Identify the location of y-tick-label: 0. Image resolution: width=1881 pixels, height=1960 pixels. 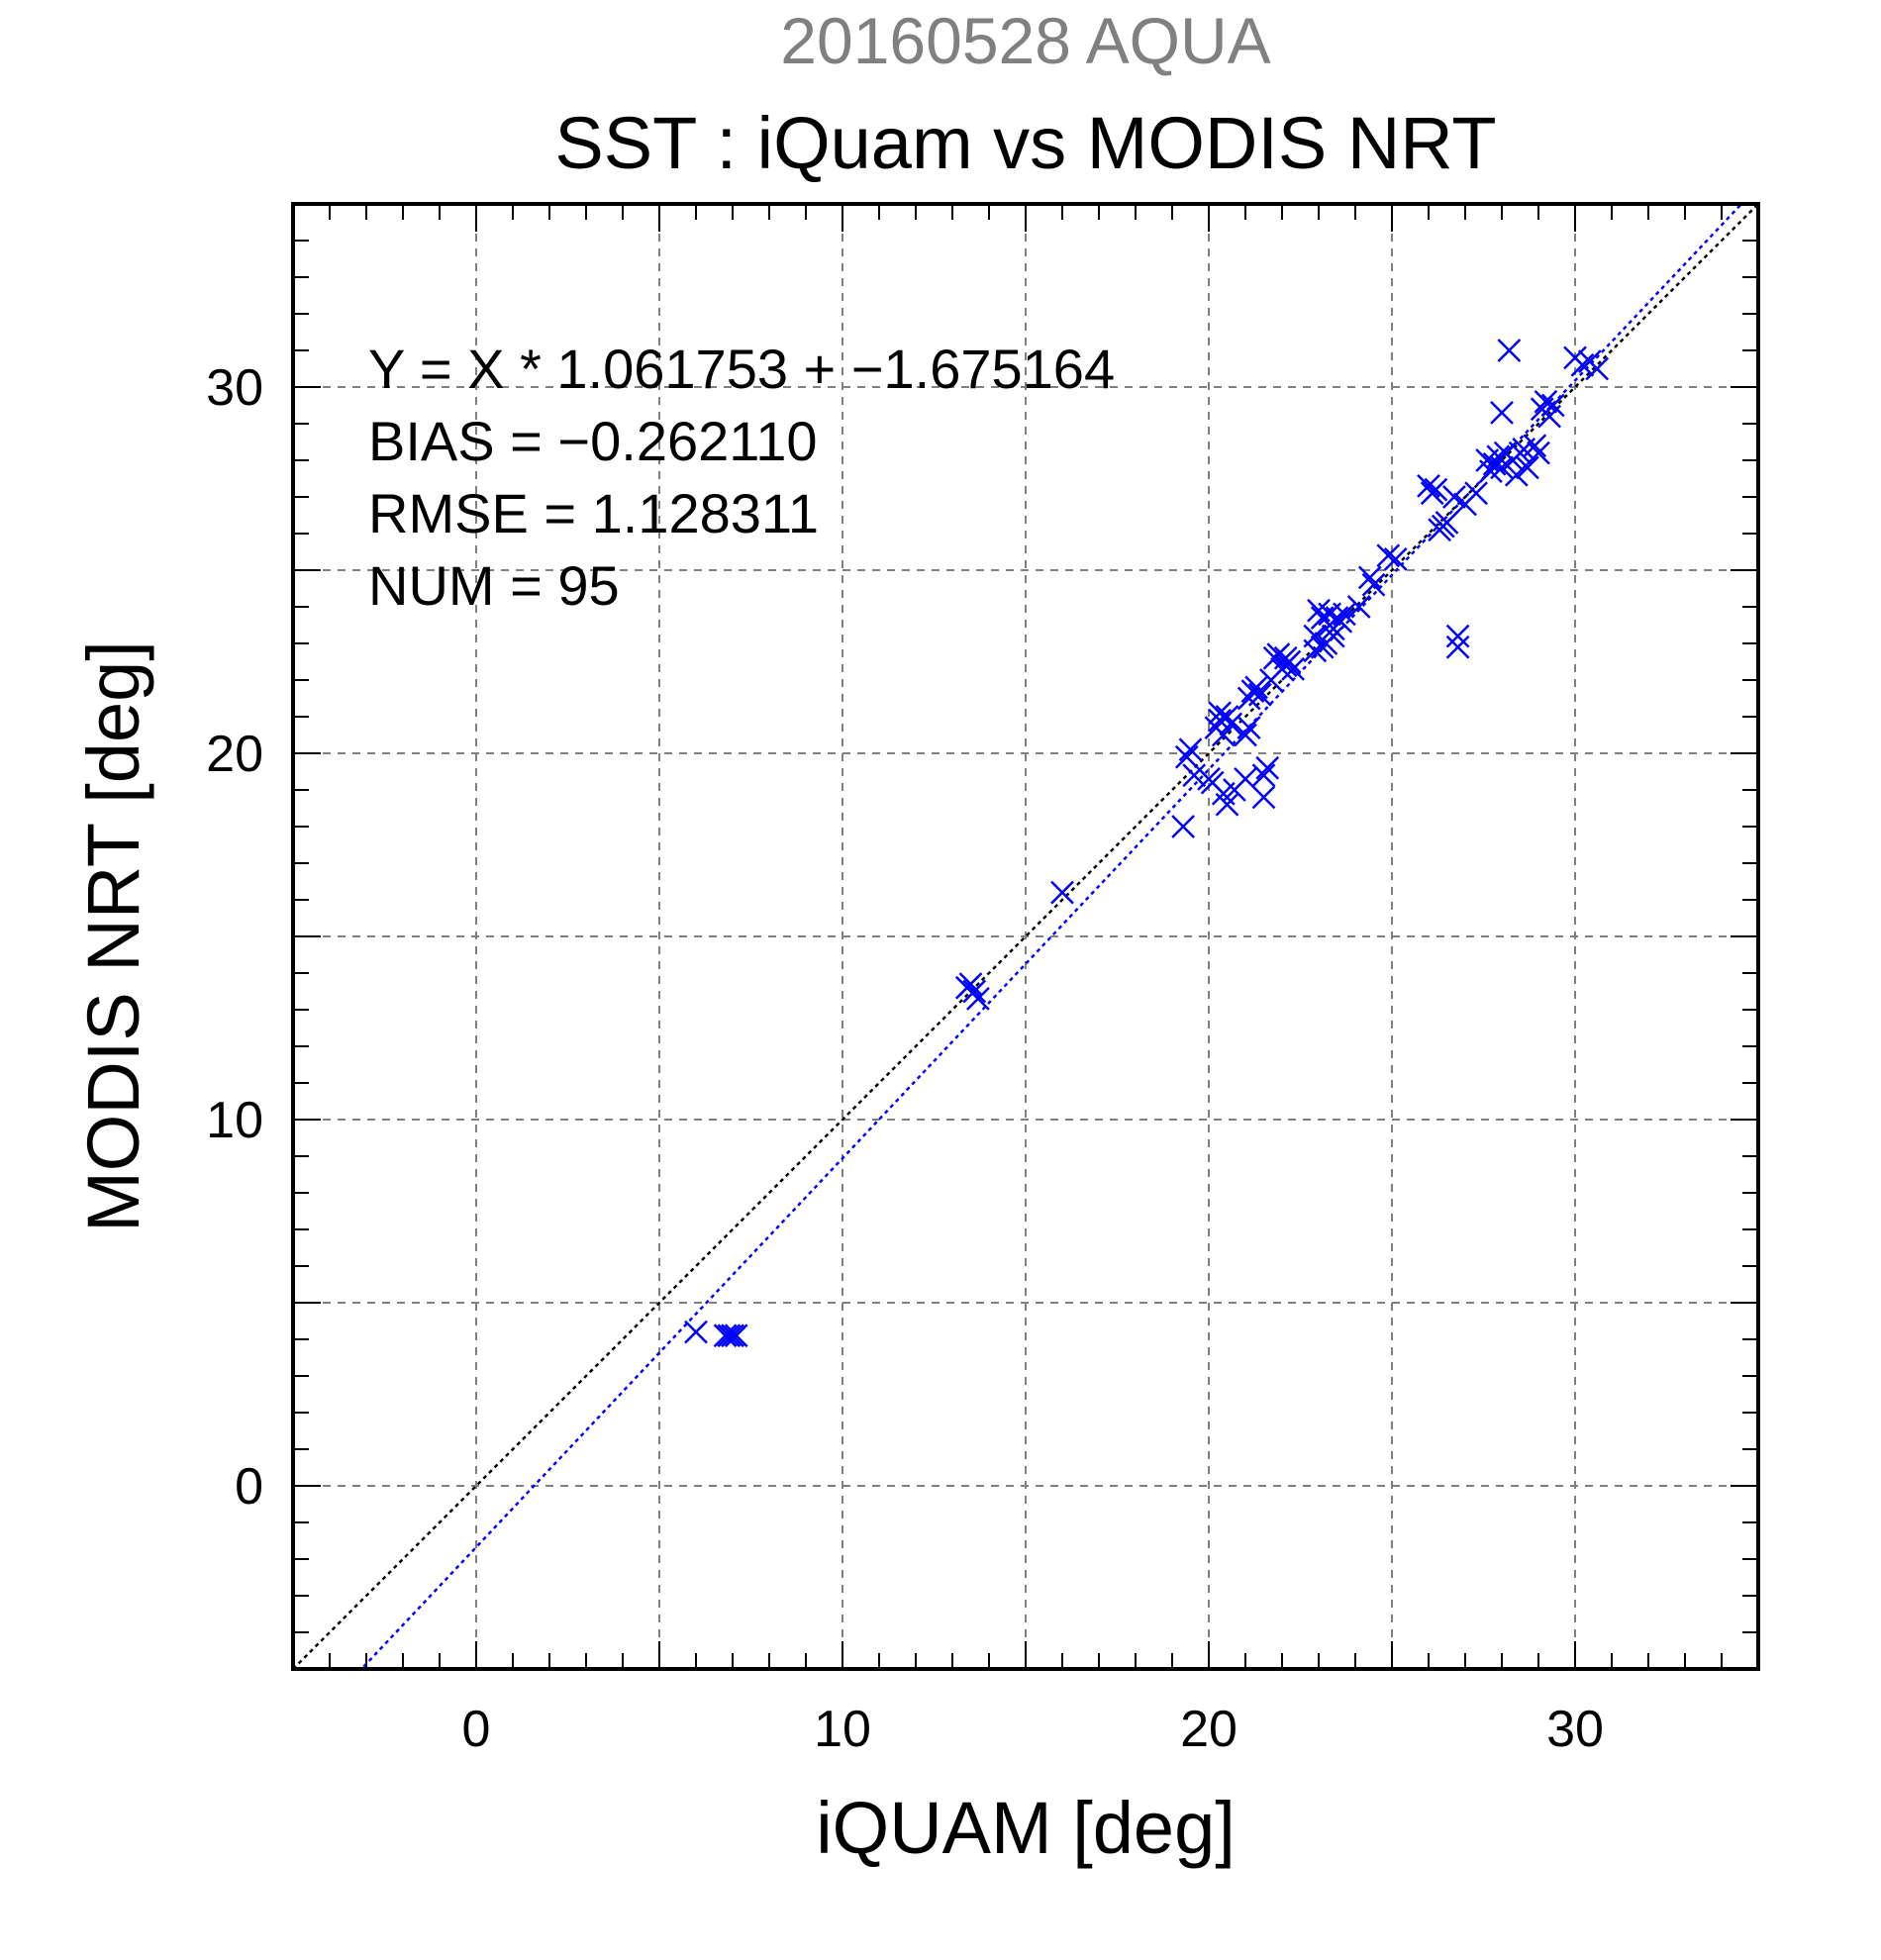
(249, 1487).